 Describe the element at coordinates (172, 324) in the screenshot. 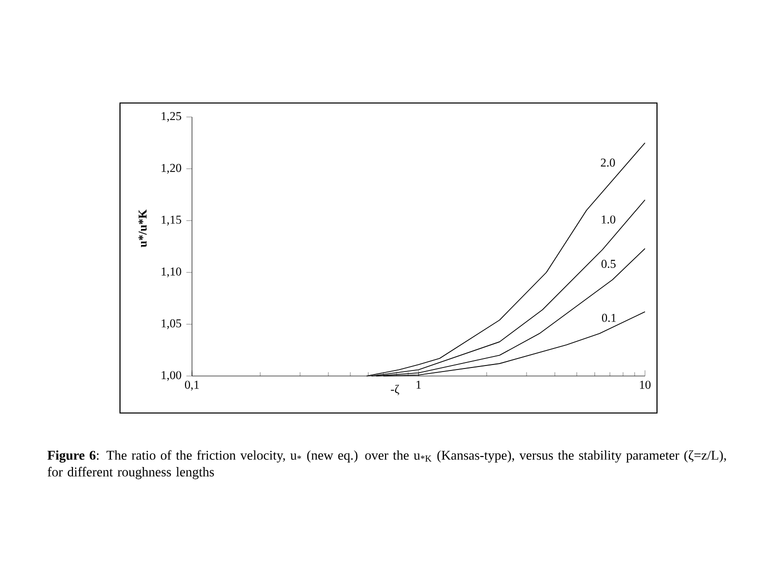

I see `y-tick-label: 1,05` at that location.